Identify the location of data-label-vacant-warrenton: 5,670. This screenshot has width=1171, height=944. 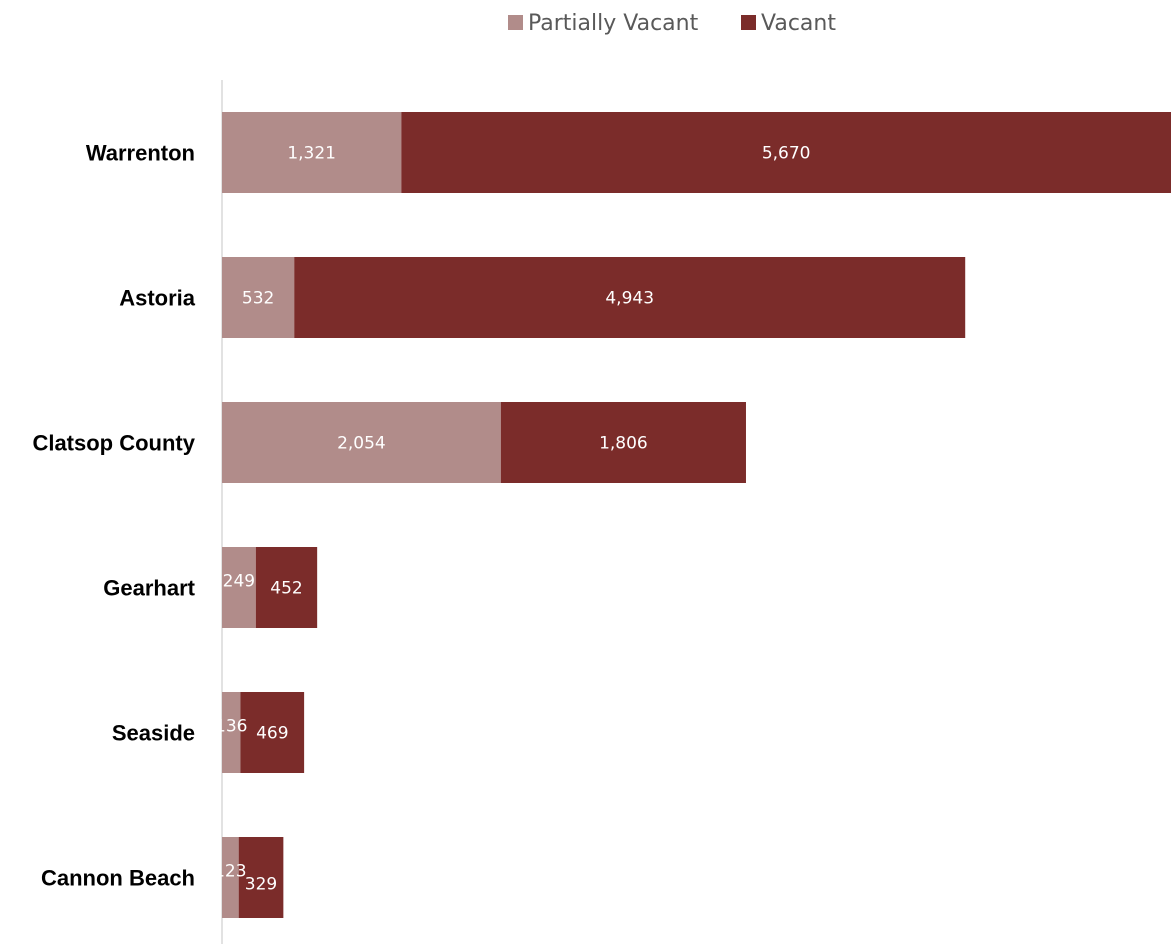
(786, 154).